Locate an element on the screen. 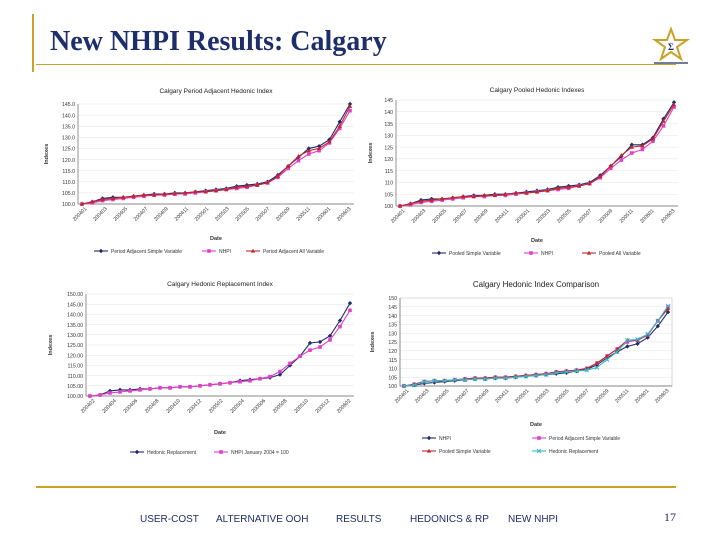  x-tick-label: 200505 is located at coordinates (564, 216).